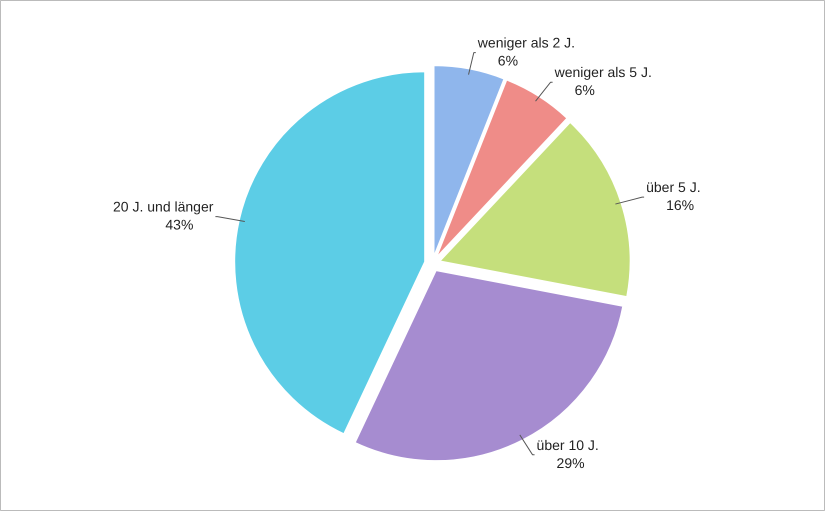  What do you see at coordinates (680, 205) in the screenshot?
I see `data-label: 16%` at bounding box center [680, 205].